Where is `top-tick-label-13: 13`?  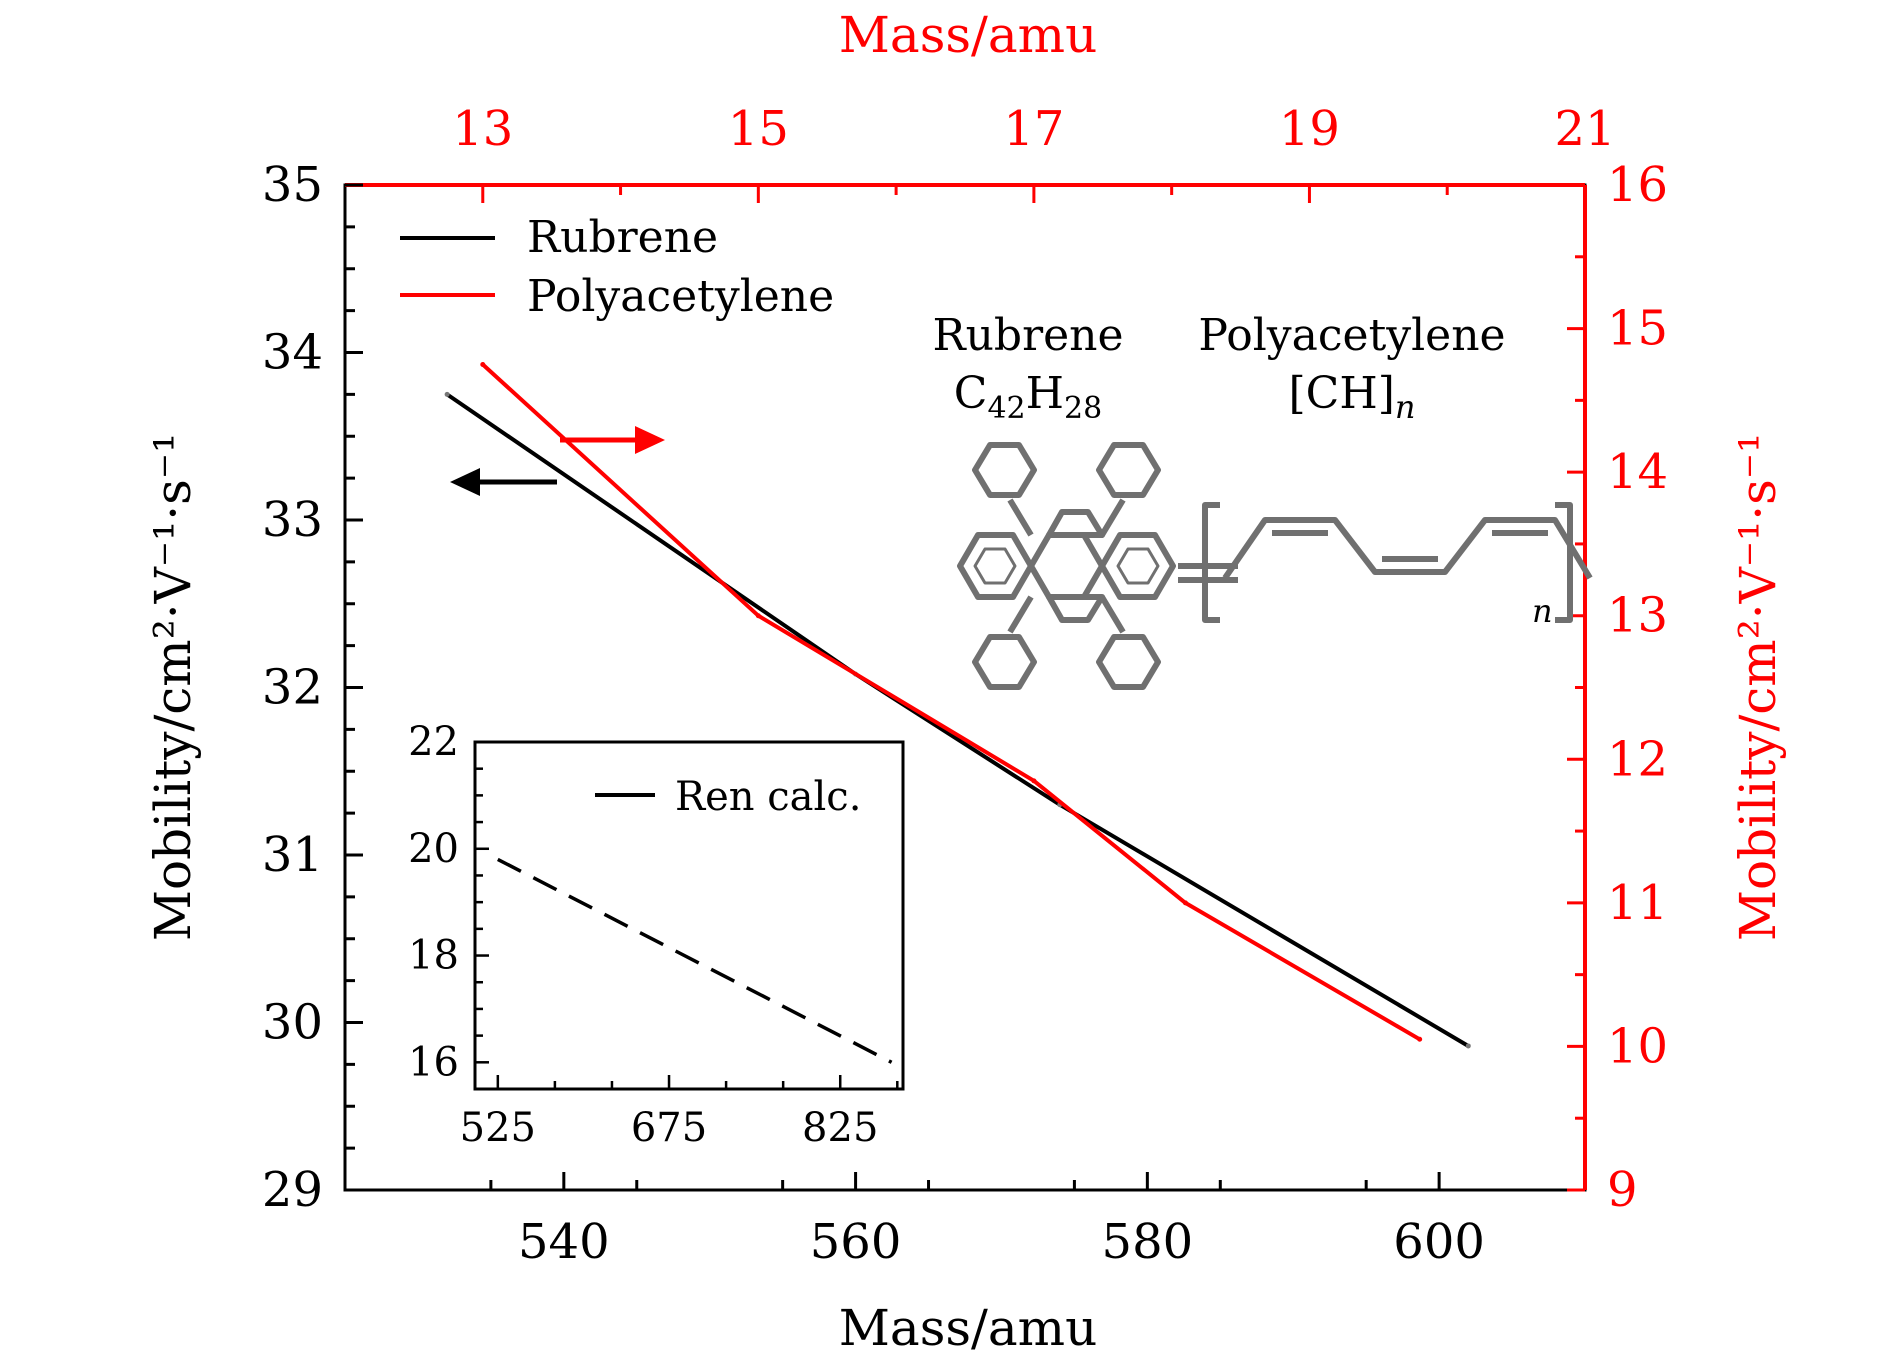
top-tick-label-13: 13 is located at coordinates (482, 129).